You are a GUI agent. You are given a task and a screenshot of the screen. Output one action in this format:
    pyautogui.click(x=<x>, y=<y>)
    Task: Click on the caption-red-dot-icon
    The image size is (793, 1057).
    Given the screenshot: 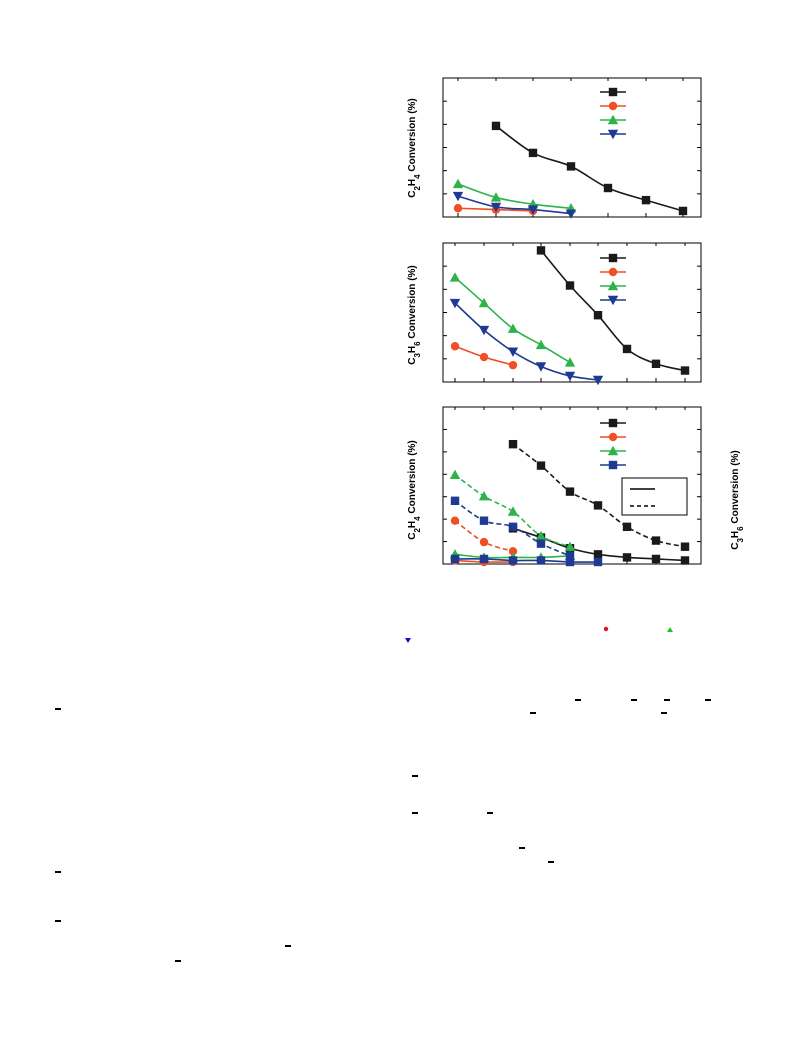 What is the action you would take?
    pyautogui.click(x=606, y=629)
    